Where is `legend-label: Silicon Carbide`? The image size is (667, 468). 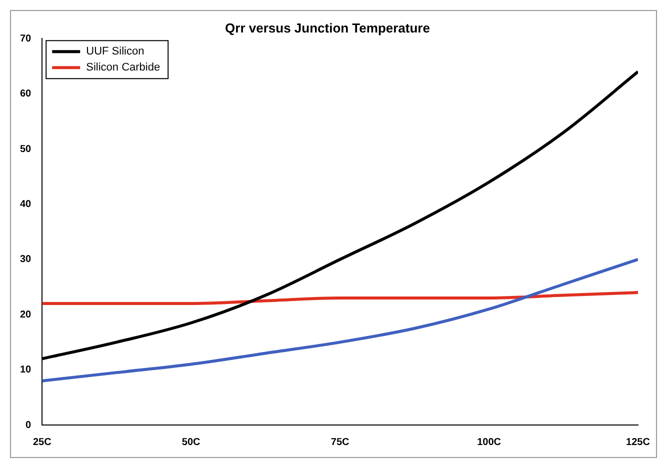 legend-label: Silicon Carbide is located at coordinates (123, 68).